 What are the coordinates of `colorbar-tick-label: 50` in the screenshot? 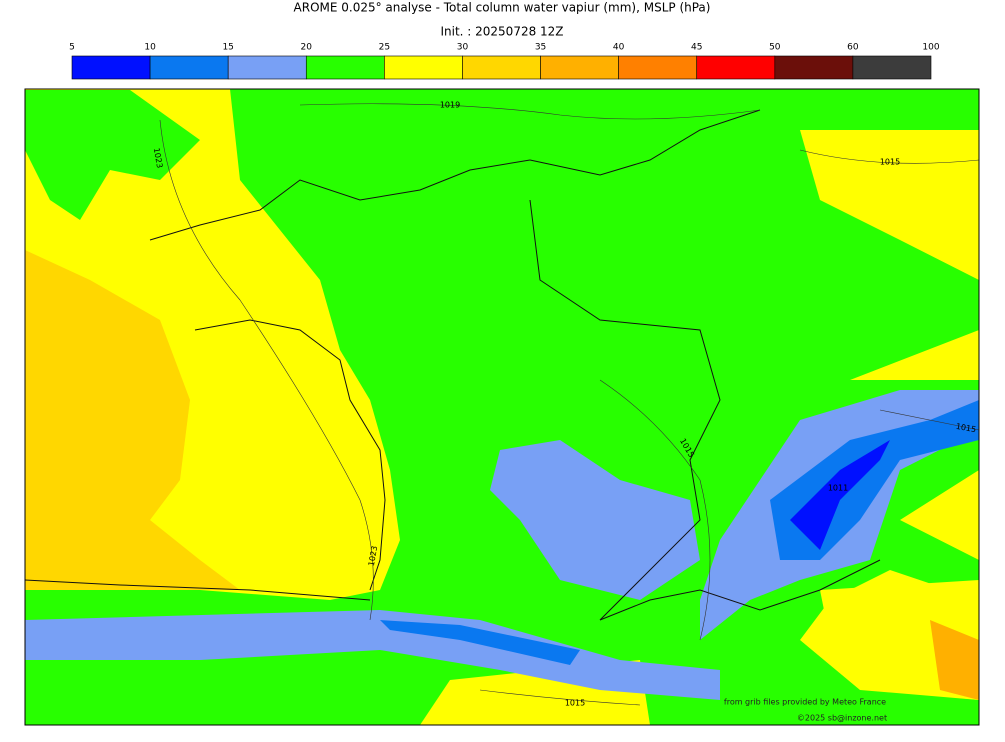 It's located at (775, 48).